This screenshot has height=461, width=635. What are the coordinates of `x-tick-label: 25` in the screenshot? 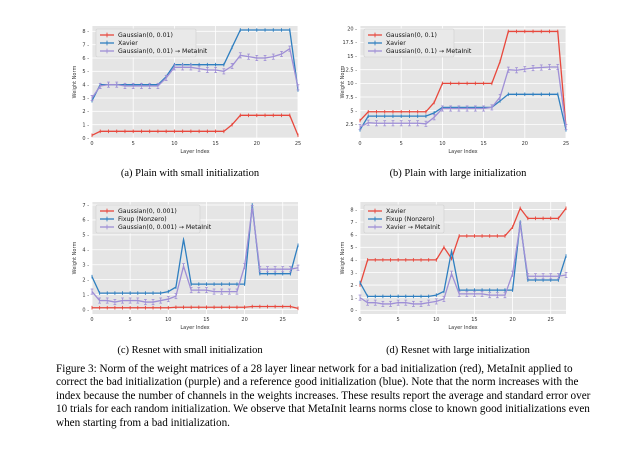 It's located at (566, 144).